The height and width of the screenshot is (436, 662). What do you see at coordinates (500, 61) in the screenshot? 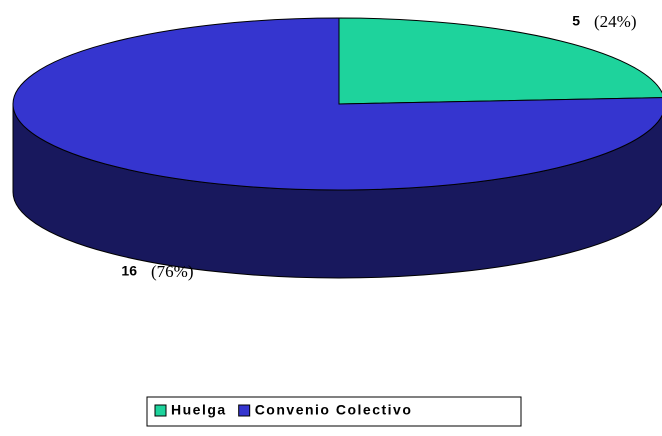
I see `pie-slice` at bounding box center [500, 61].